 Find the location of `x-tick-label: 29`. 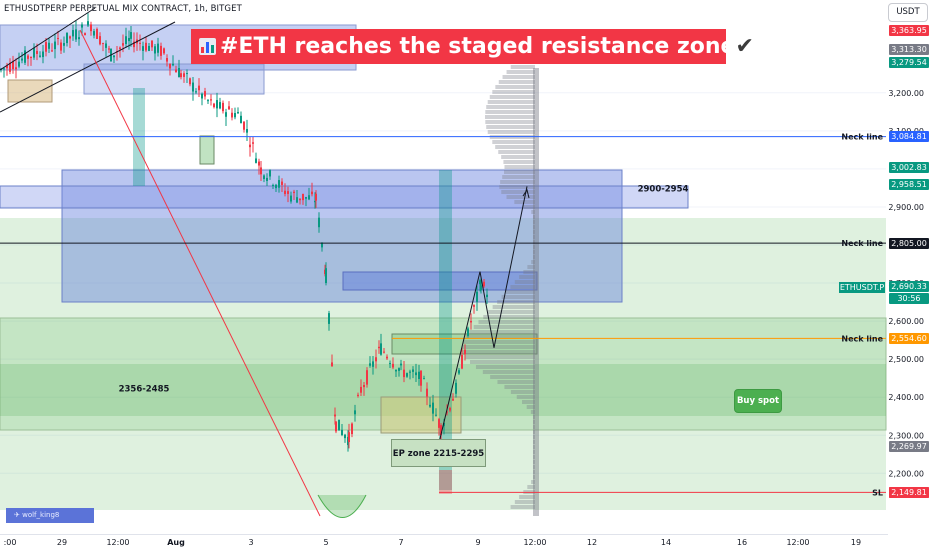

x-tick-label: 29 is located at coordinates (62, 542).